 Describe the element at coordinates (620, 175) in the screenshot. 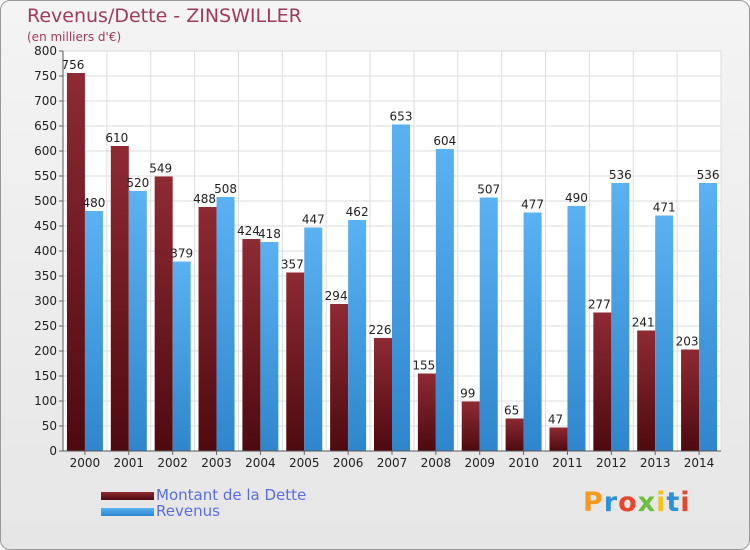

I see `data-label-revenus-2012: 536` at that location.